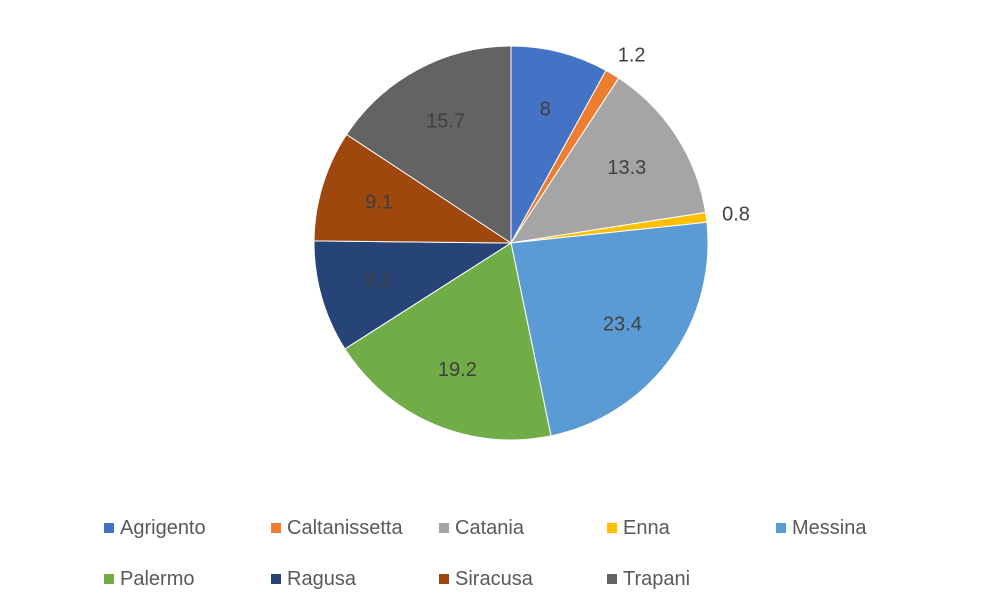 This screenshot has width=998, height=603. I want to click on legend-label-agrigento: Agrigento, so click(163, 528).